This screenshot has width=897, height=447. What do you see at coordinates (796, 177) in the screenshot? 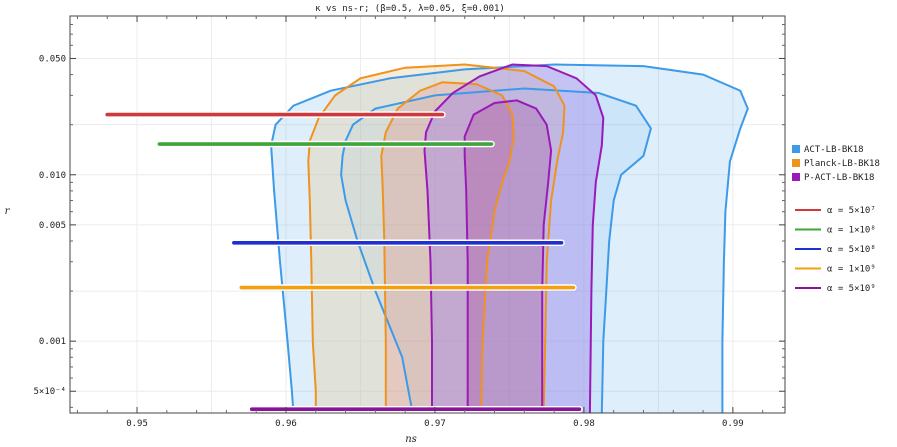
I see `legend-swatch-p-act-lb-bk18` at bounding box center [796, 177].